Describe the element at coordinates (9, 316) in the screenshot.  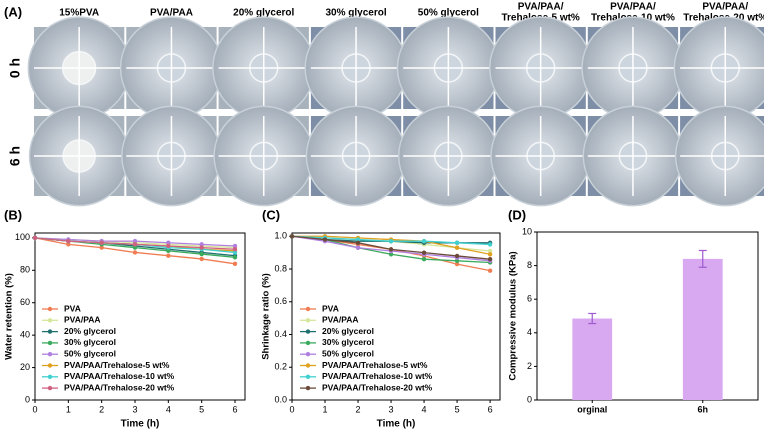
I see `y-axis-label: Water retention (%)` at that location.